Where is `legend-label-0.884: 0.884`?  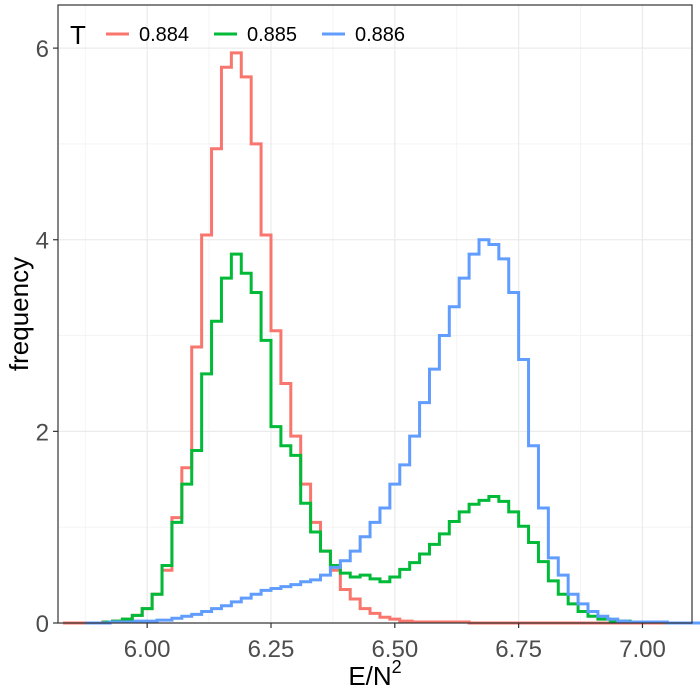 legend-label-0.884: 0.884 is located at coordinates (164, 35).